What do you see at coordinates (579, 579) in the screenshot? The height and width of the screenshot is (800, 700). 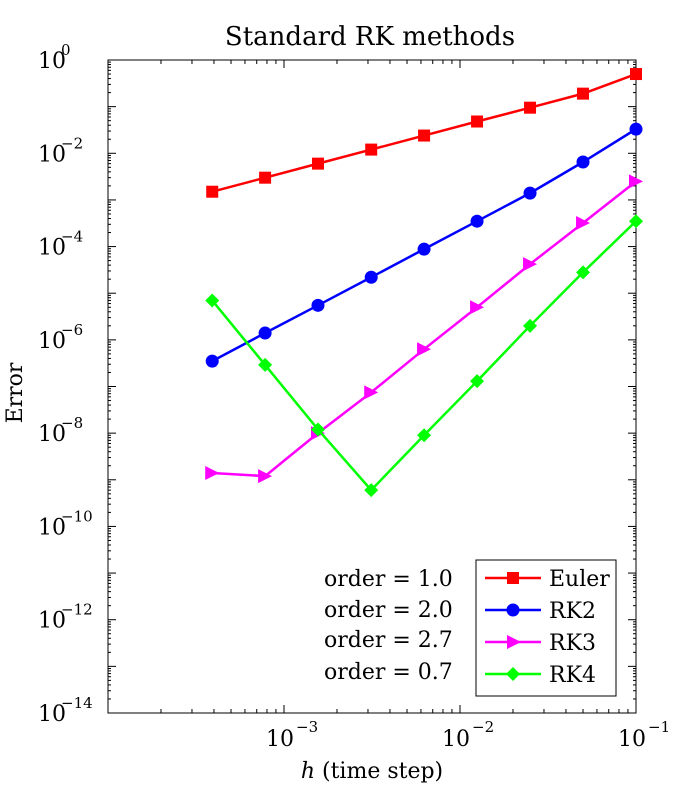 I see `legend-label-euler: Euler` at bounding box center [579, 579].